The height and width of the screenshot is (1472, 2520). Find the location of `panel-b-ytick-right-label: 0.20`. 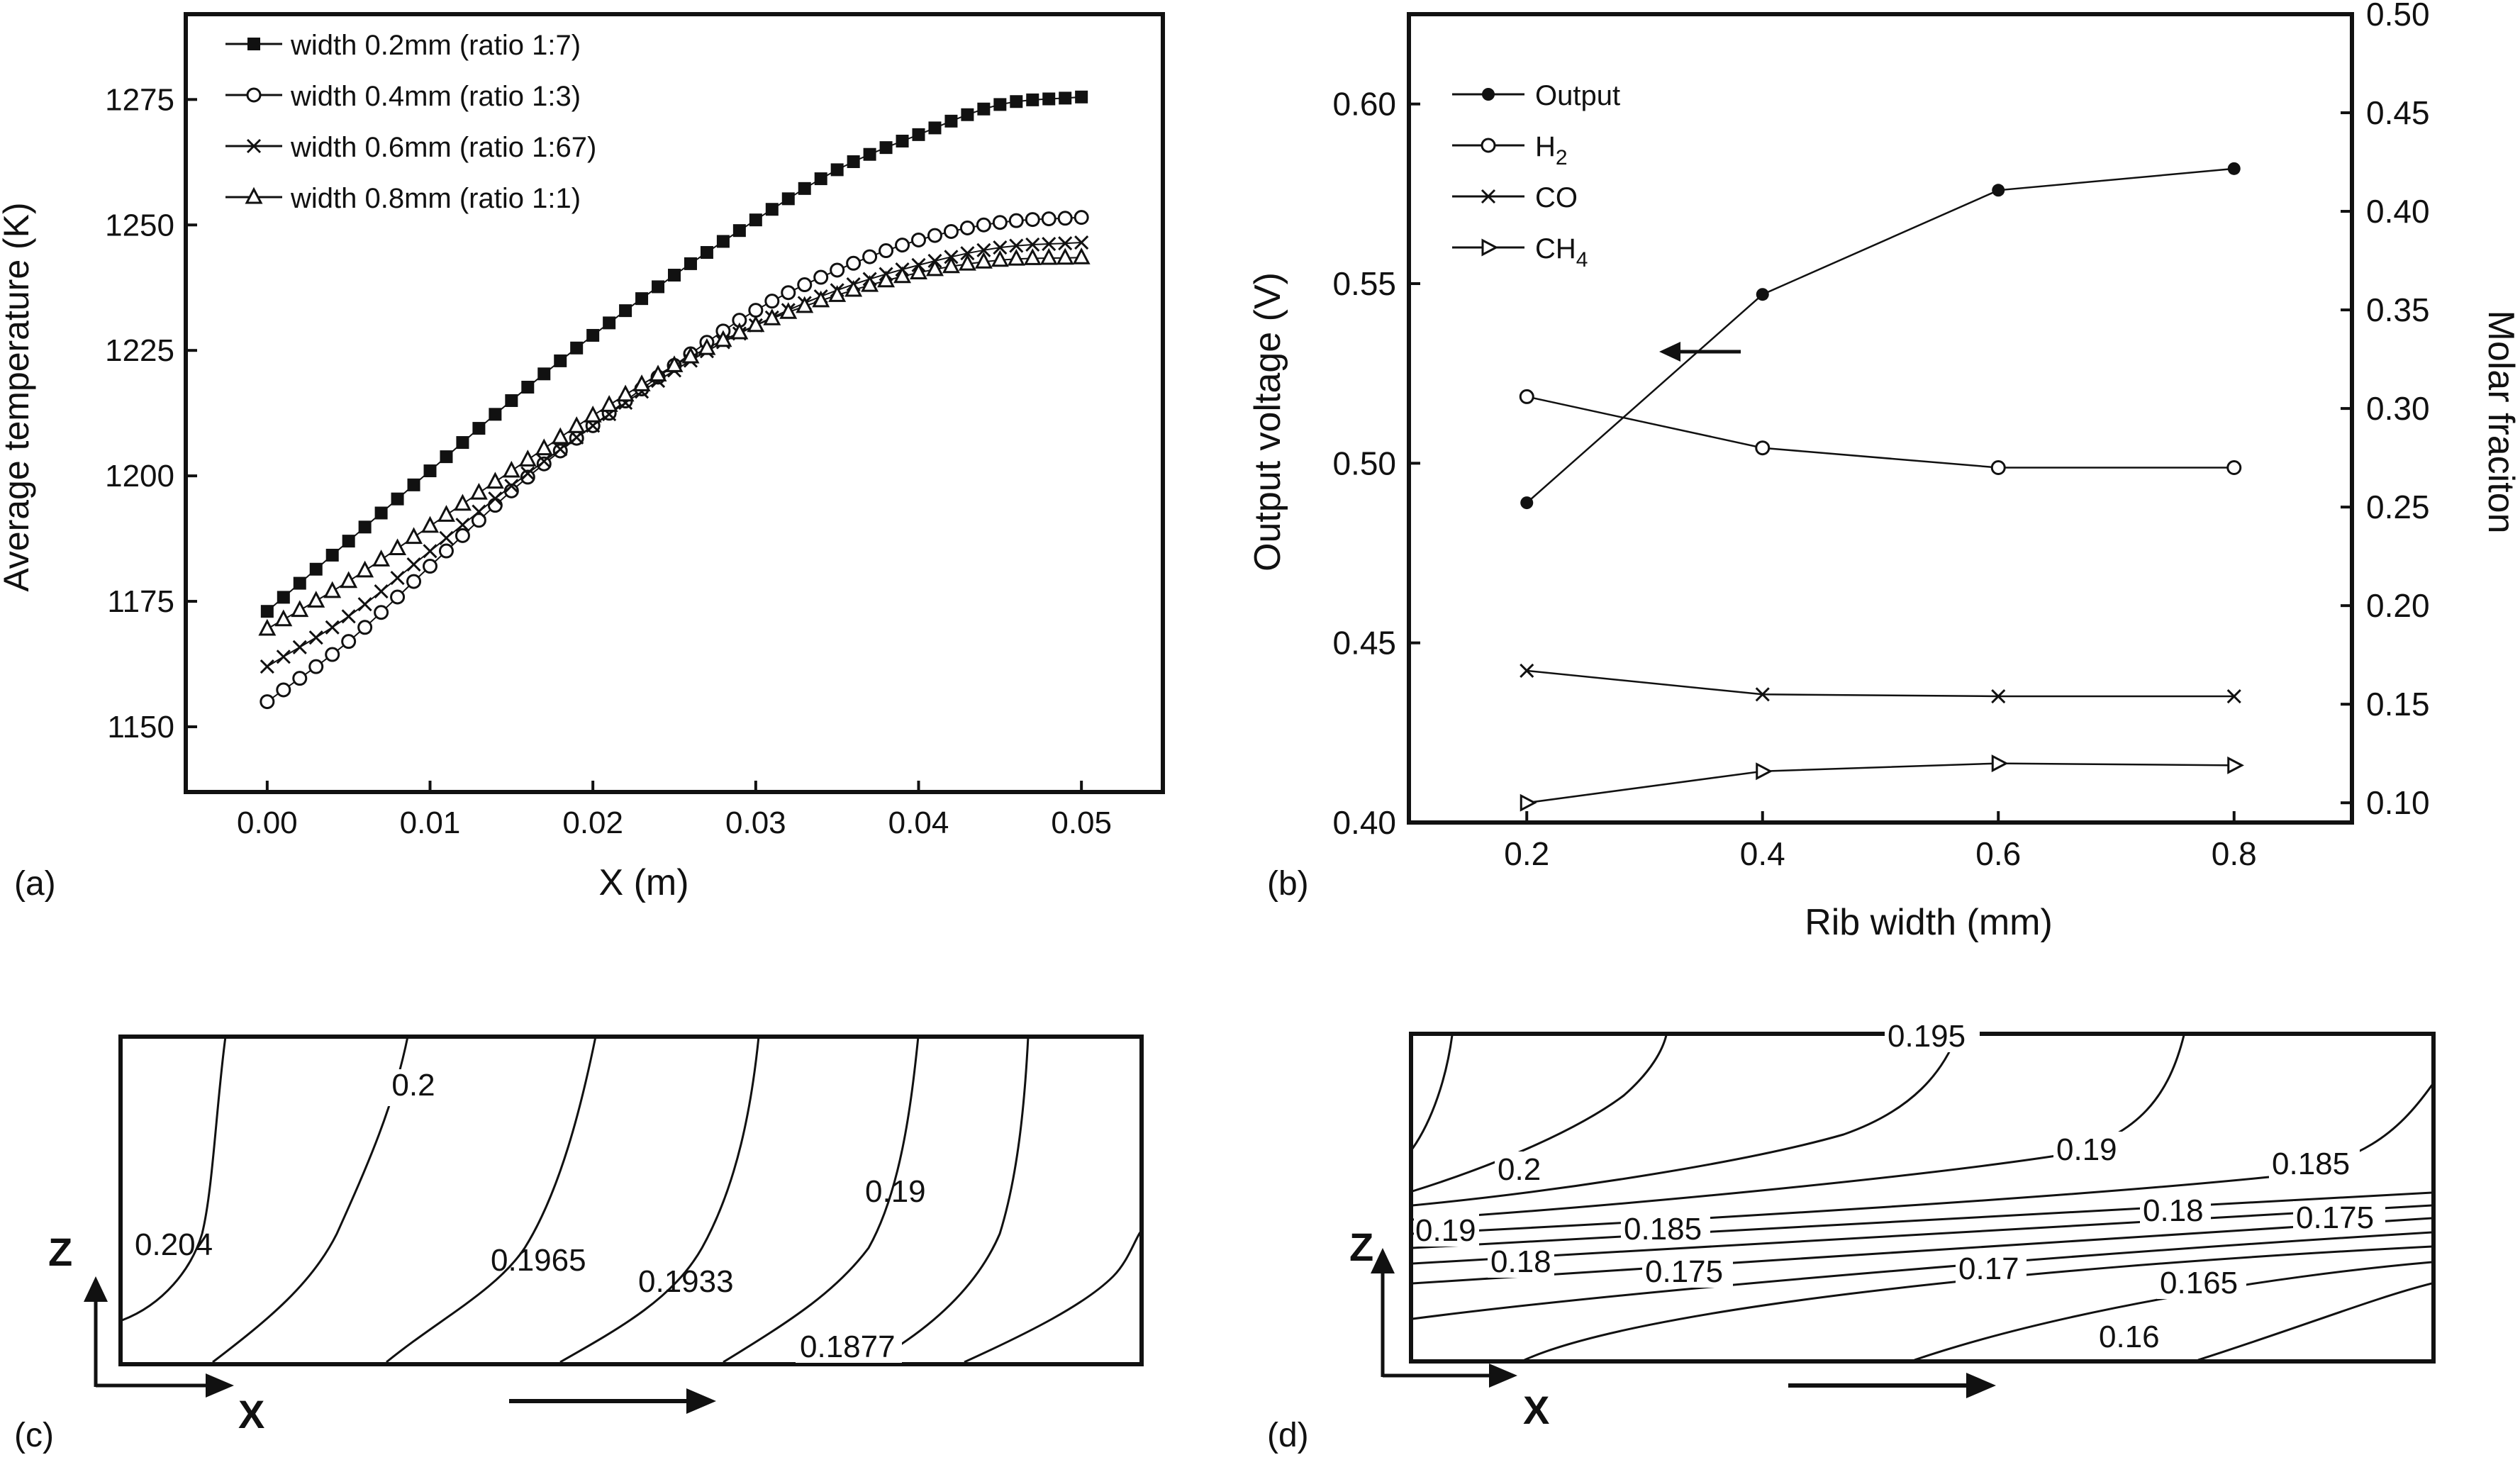

panel-b-ytick-right-label: 0.20 is located at coordinates (2398, 605).